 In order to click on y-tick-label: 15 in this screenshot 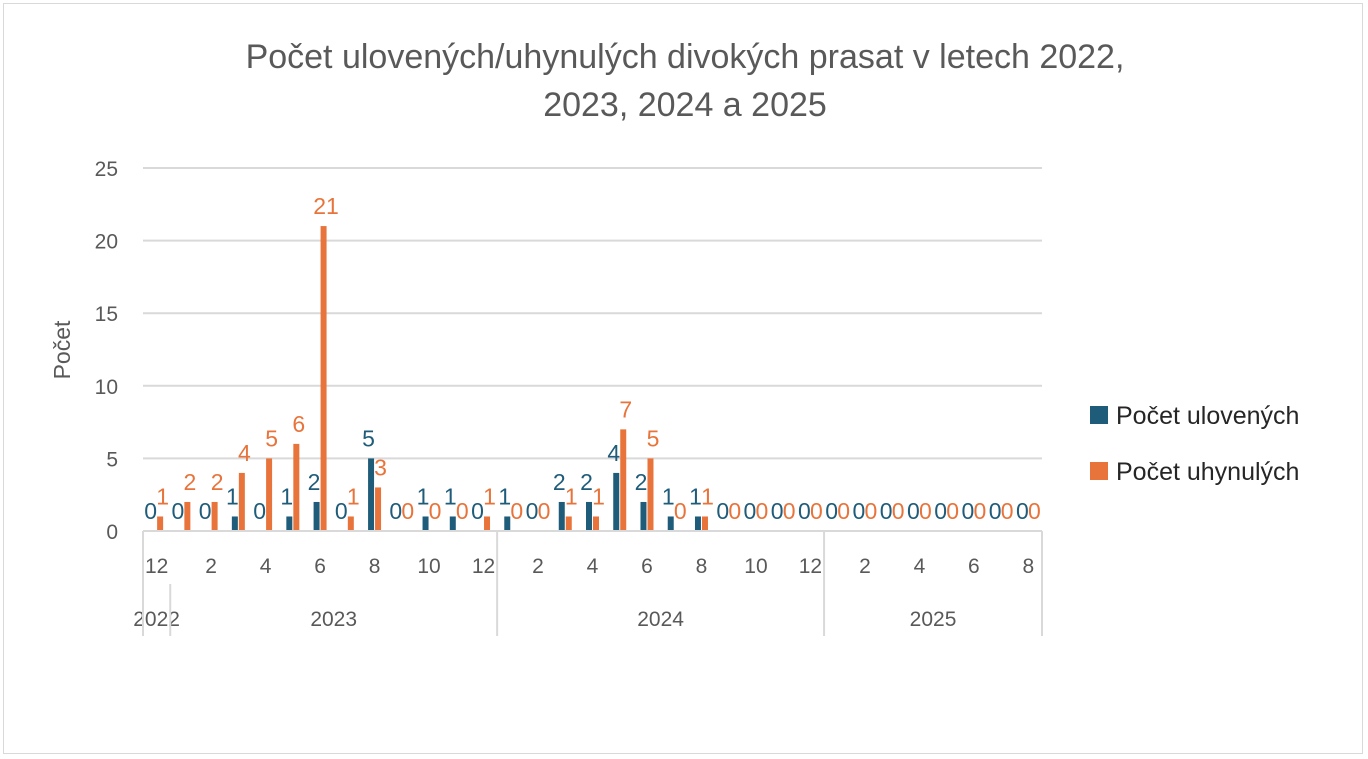, I will do `click(106, 314)`.